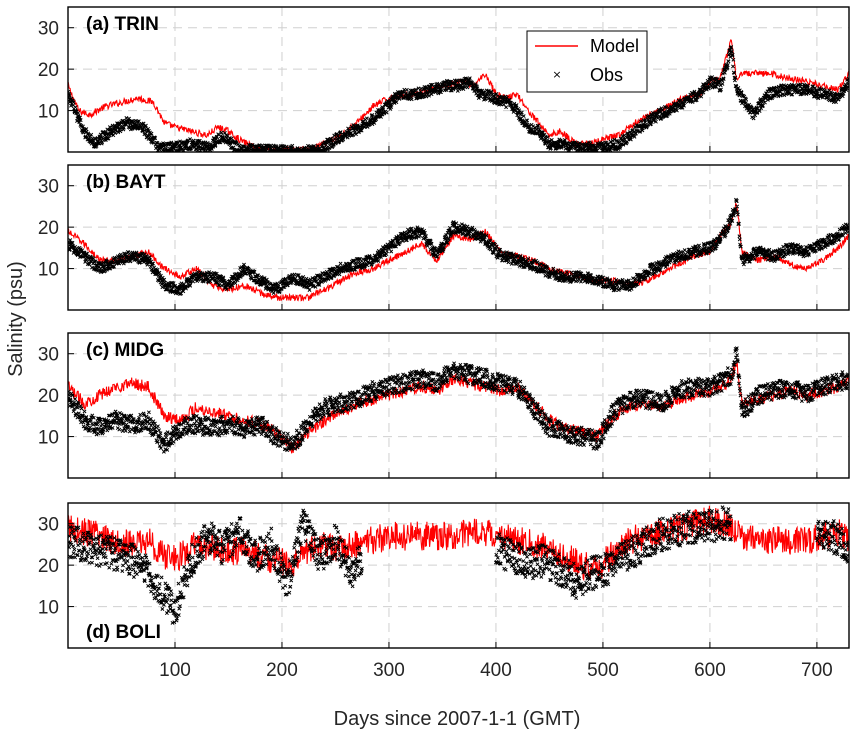 Image resolution: width=850 pixels, height=732 pixels. I want to click on x-axis-label: Days since 2007-1-1 (GMT), so click(457, 719).